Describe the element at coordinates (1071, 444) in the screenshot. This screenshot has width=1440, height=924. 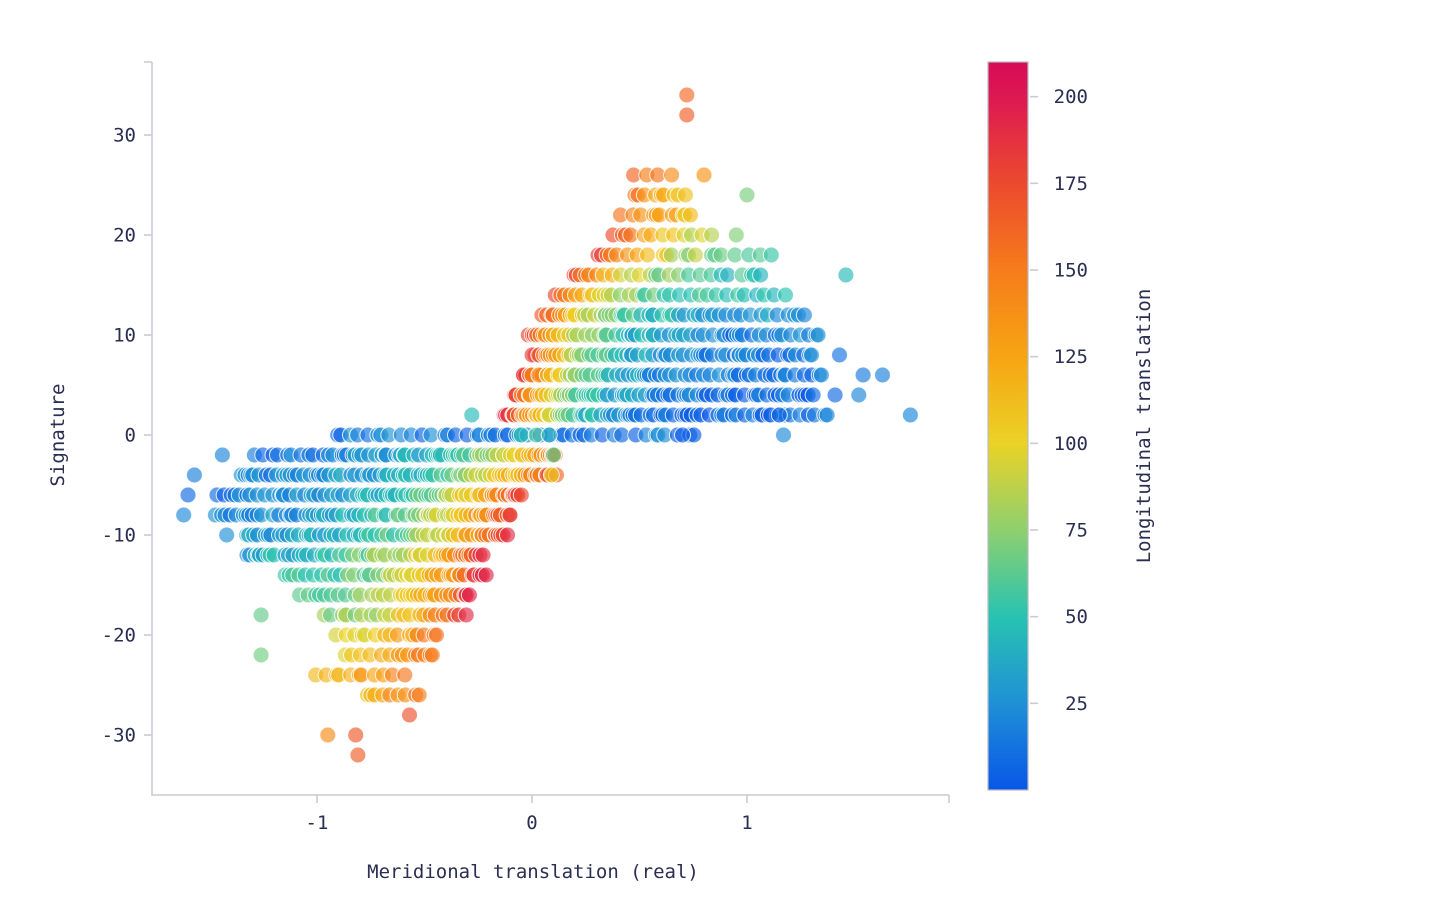
I see `colorbar-tick-label: 100` at that location.